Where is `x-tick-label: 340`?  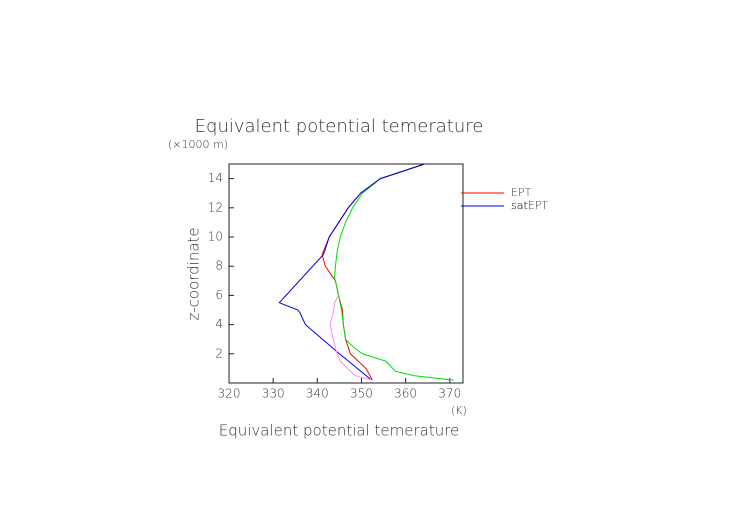
x-tick-label: 340 is located at coordinates (317, 394).